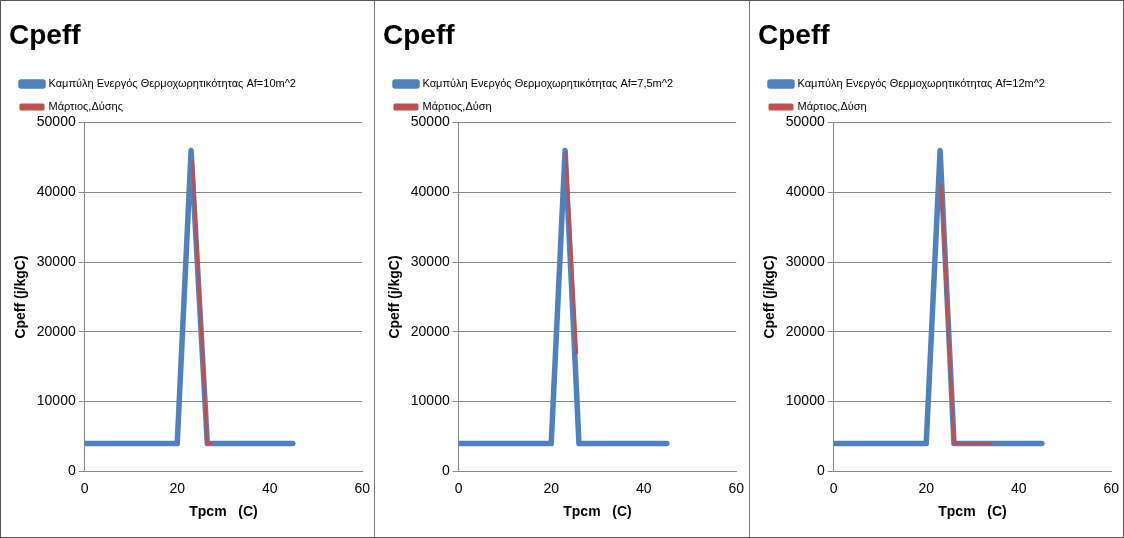 The height and width of the screenshot is (538, 1124). I want to click on legend-label: Καμπύλη Ενεργός Θερμοχωρητικότητας Af=10m^2, so click(172, 83).